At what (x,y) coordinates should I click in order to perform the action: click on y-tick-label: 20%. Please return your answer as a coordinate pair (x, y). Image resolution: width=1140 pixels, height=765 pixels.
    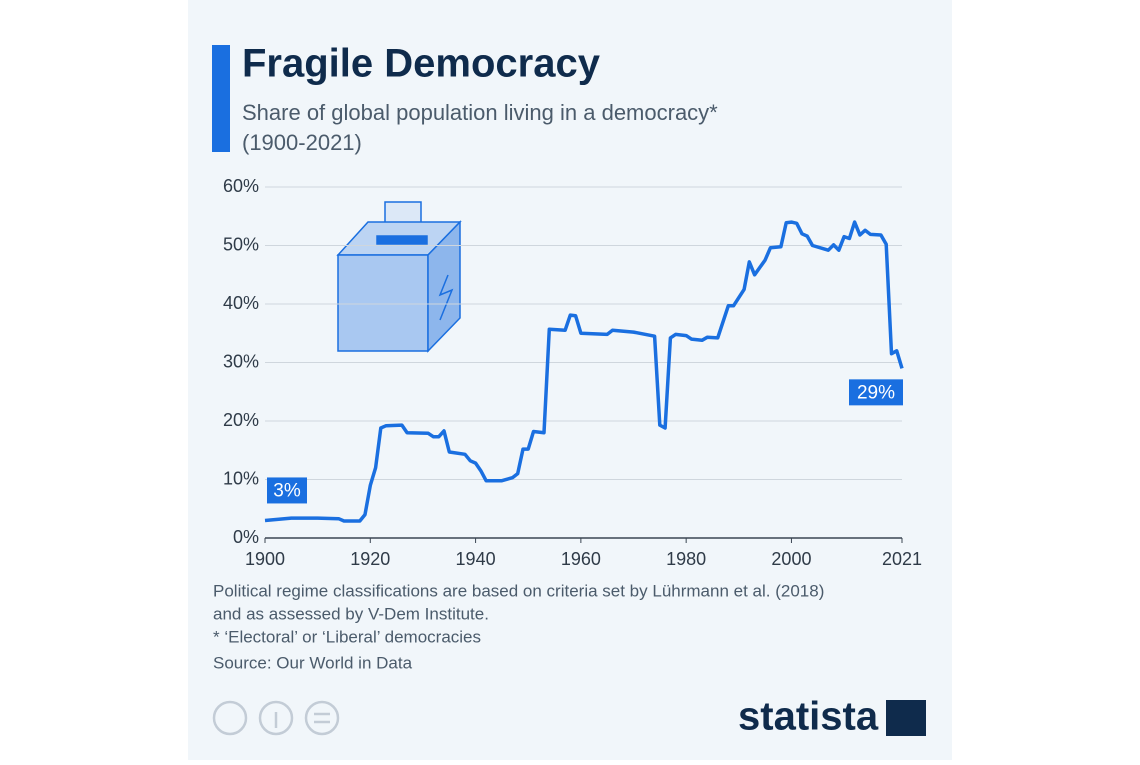
    Looking at the image, I should click on (241, 420).